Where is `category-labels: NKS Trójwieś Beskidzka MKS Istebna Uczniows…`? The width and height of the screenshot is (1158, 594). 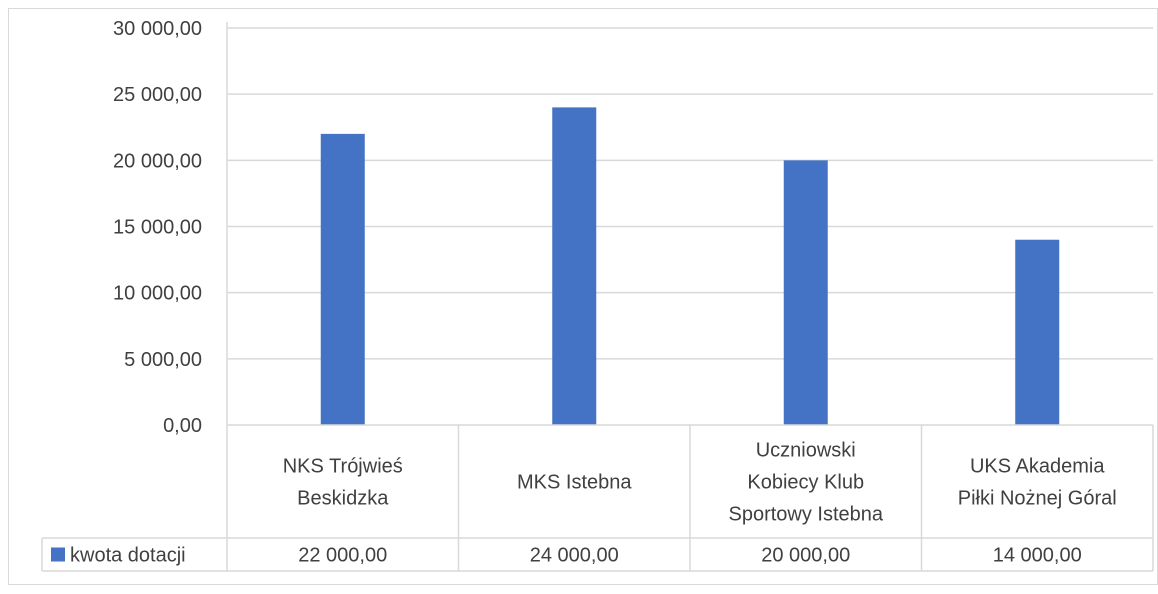 category-labels: NKS Trójwieś Beskidzka MKS Istebna Uczniows… is located at coordinates (700, 483).